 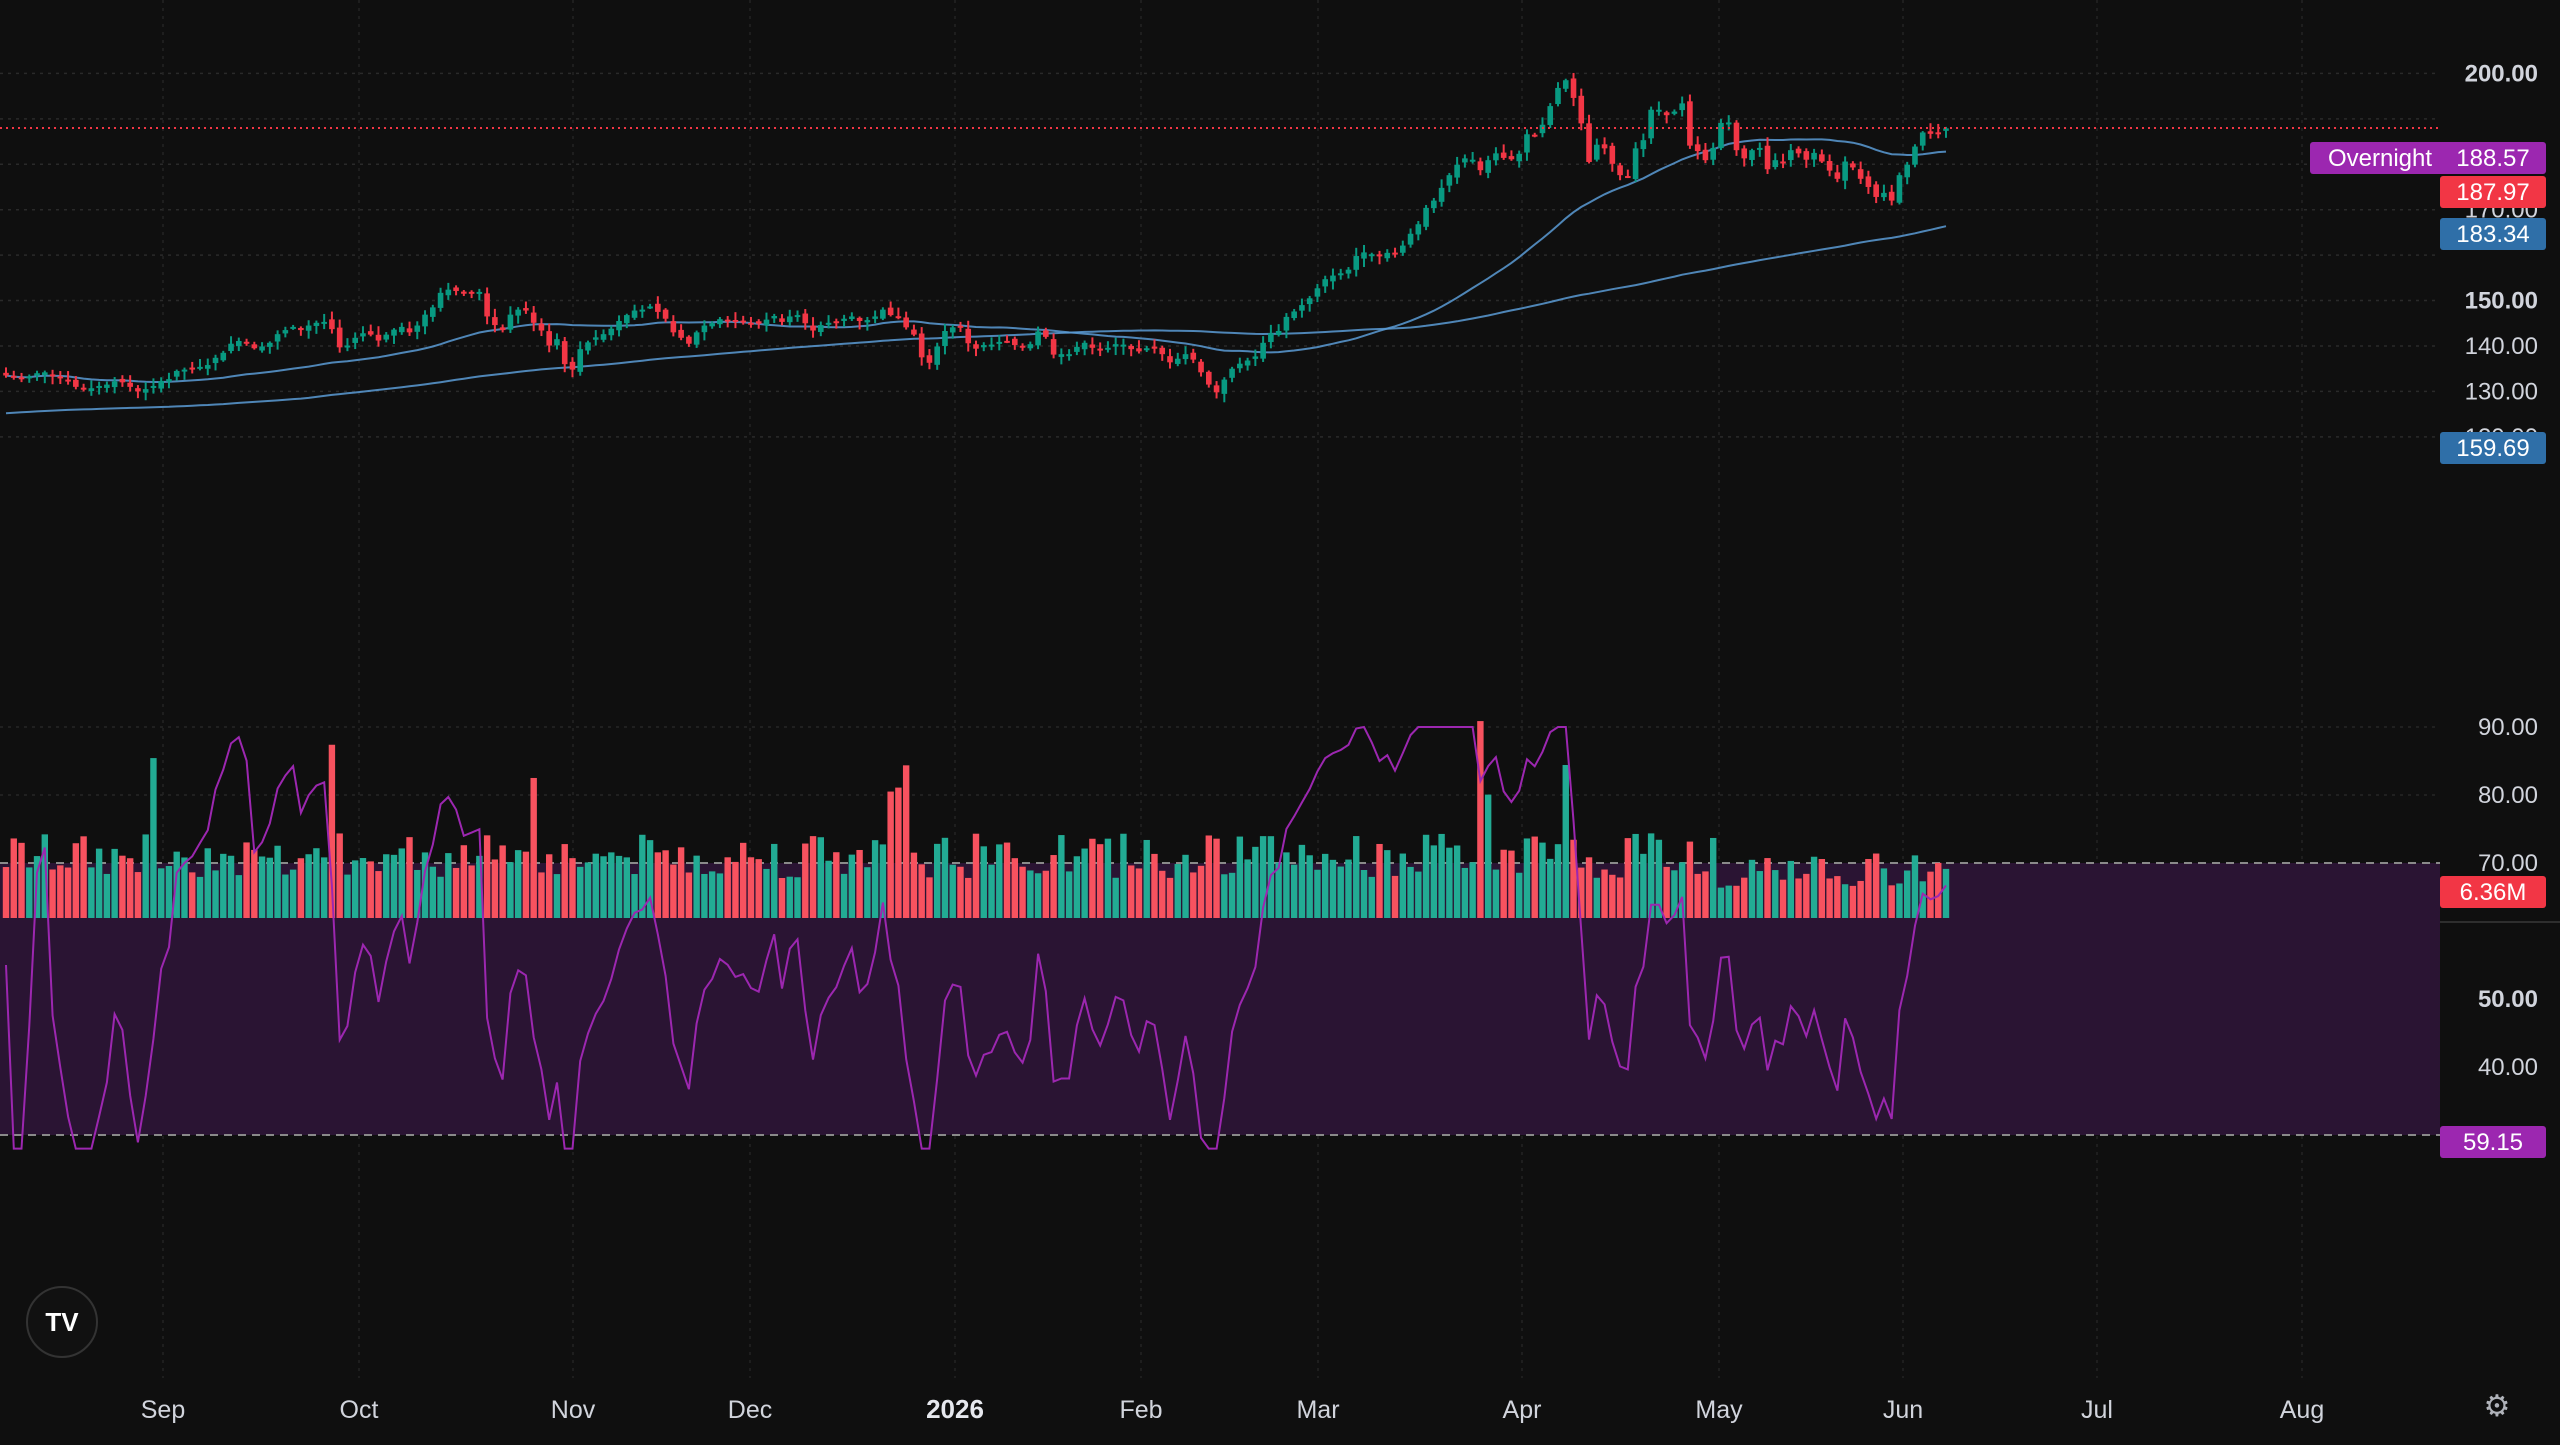 What do you see at coordinates (62, 1322) in the screenshot?
I see `tradingview-logo-icon: TV` at bounding box center [62, 1322].